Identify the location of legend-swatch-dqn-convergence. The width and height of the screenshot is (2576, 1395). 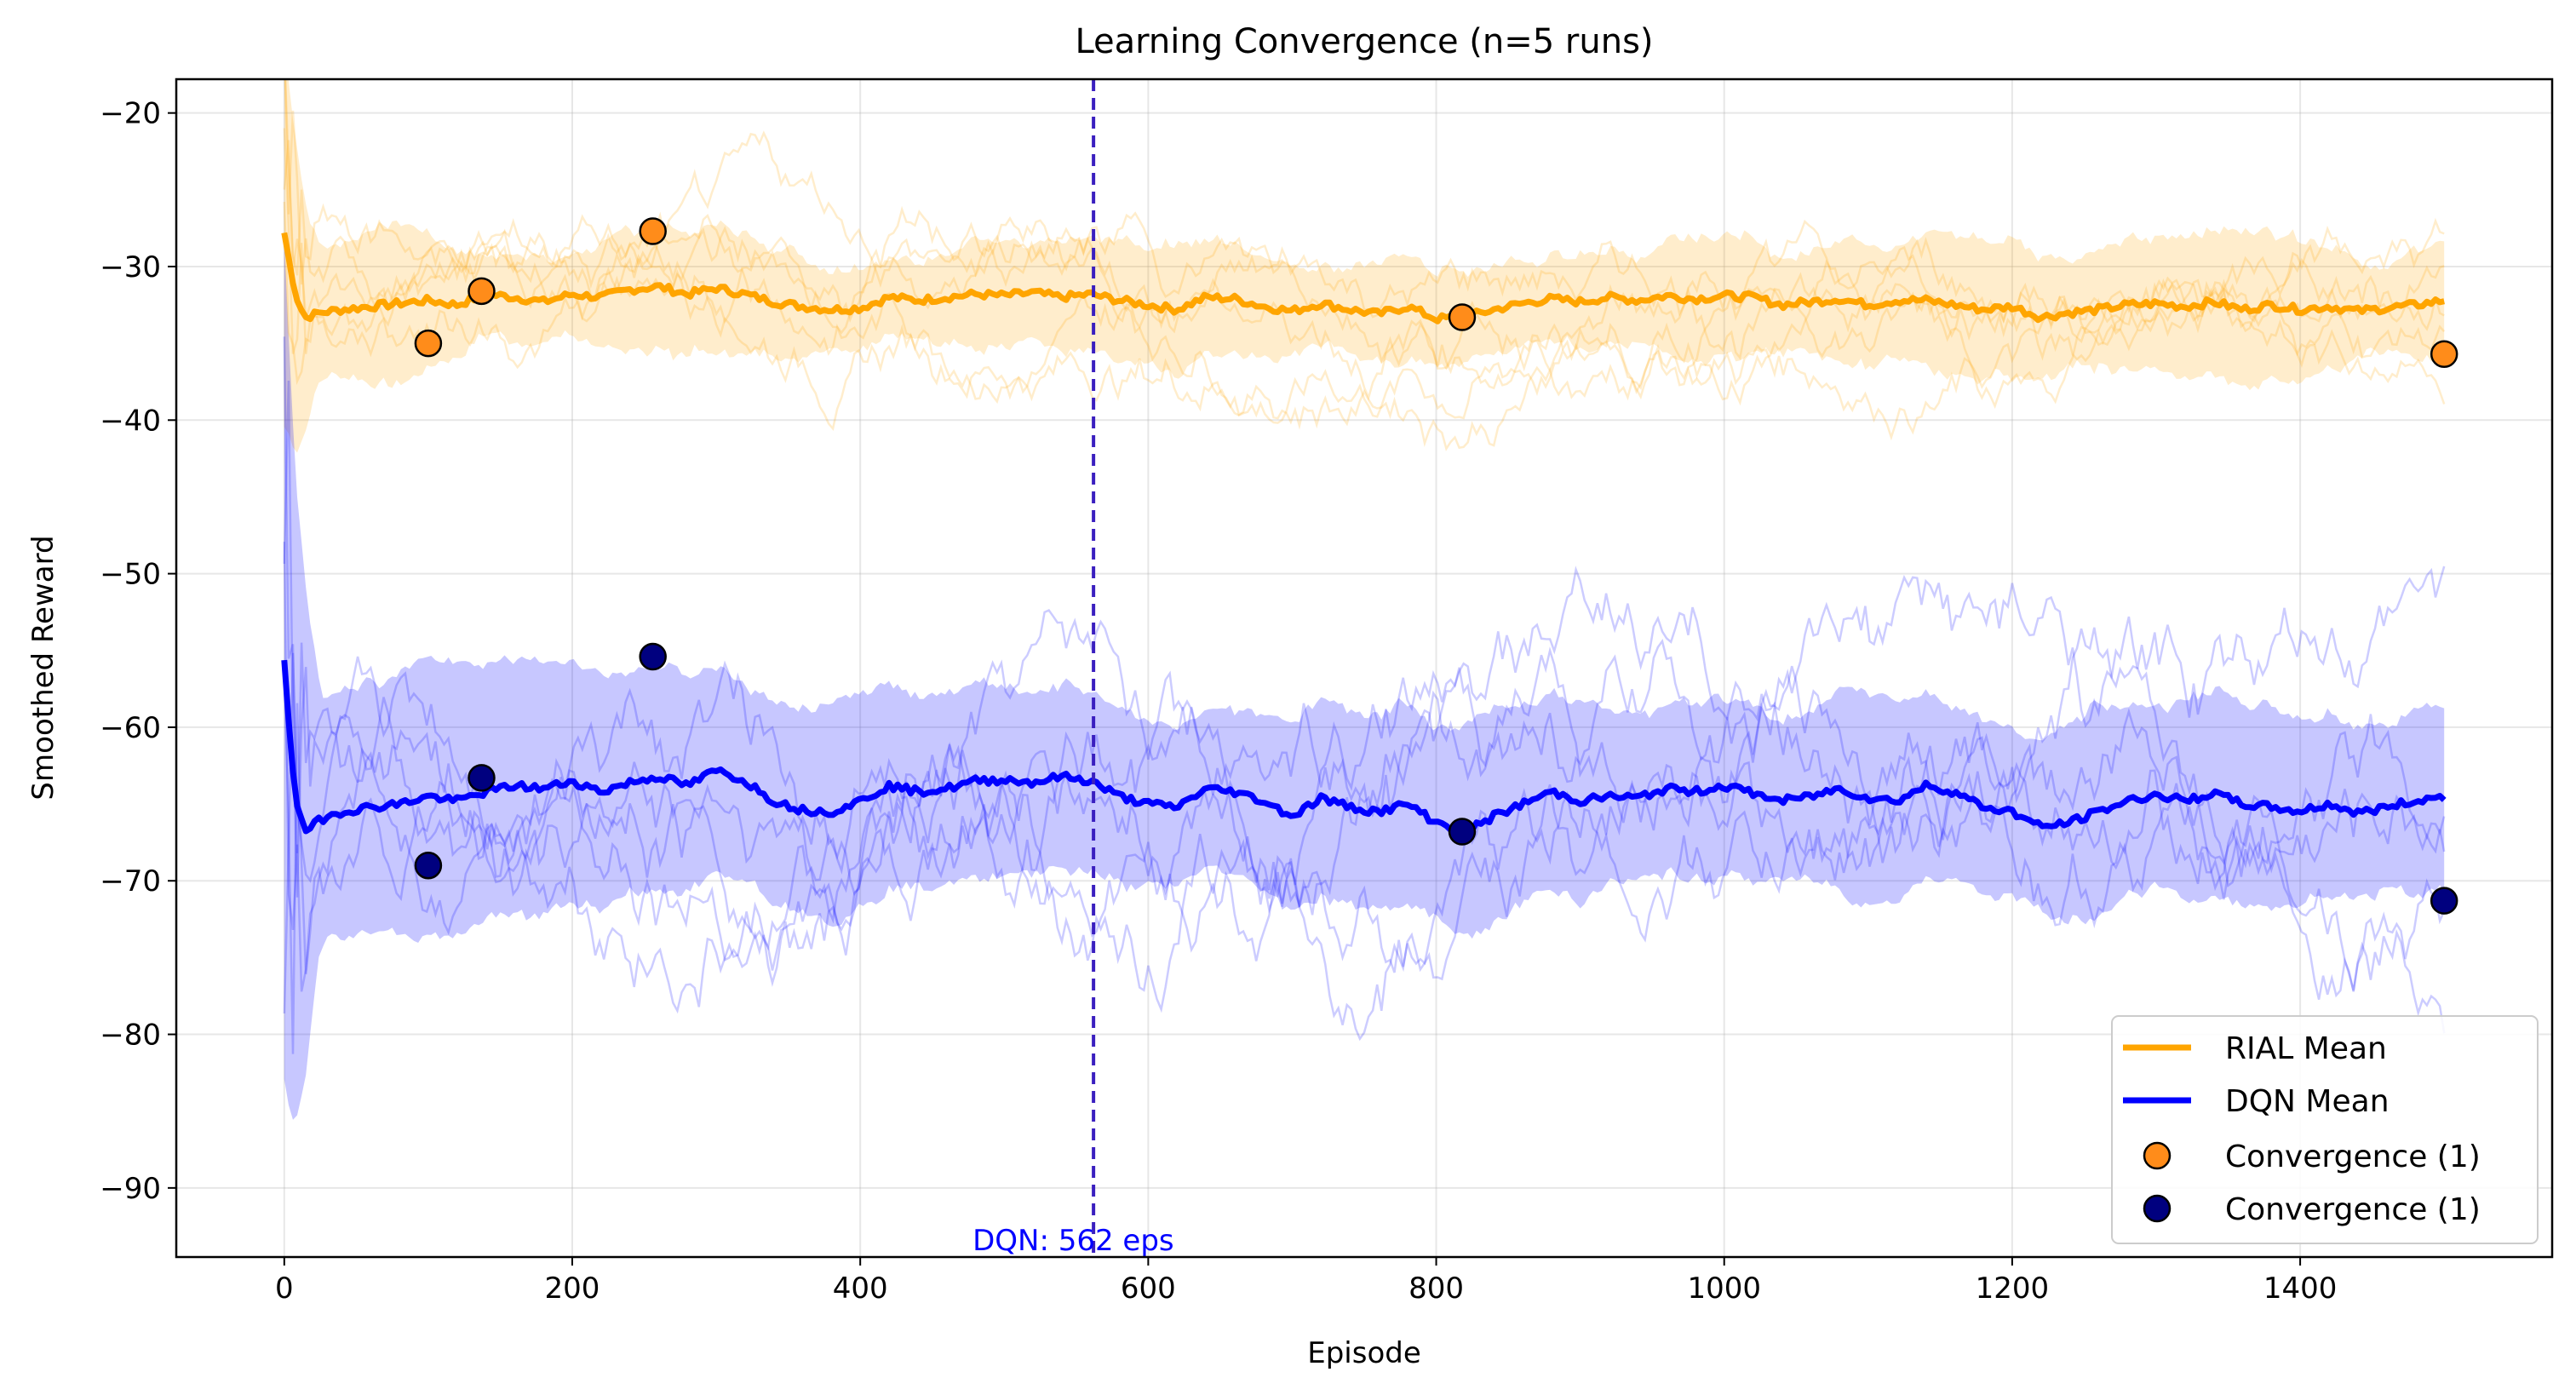
(2157, 1208).